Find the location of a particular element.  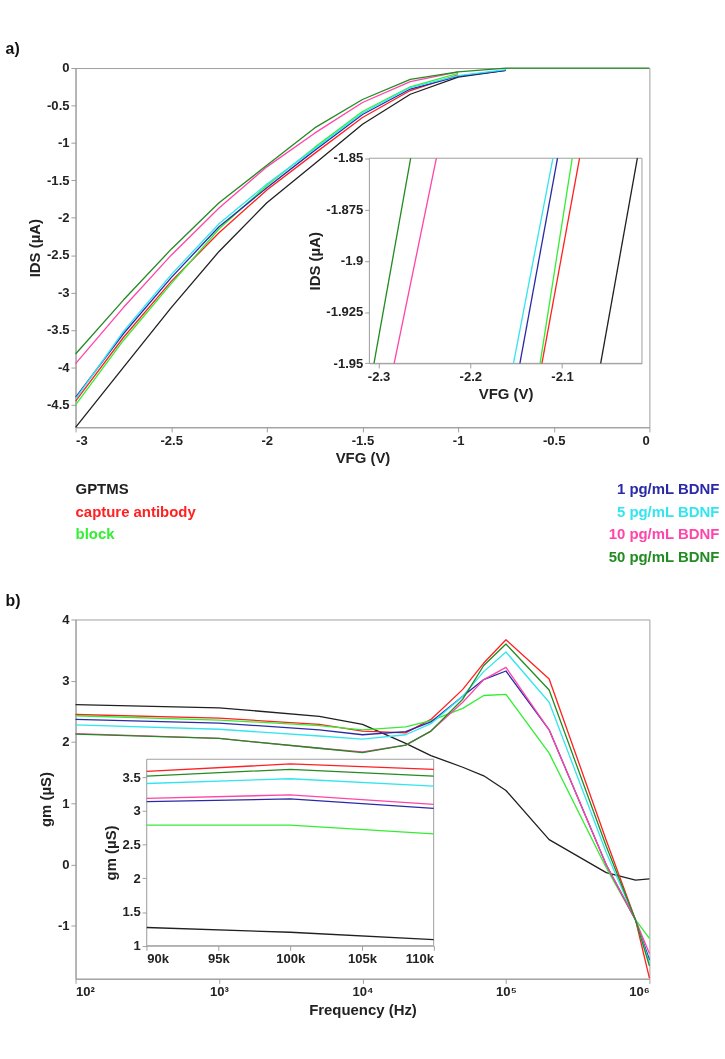

y-tick-label: -1.5 is located at coordinates (58, 180).